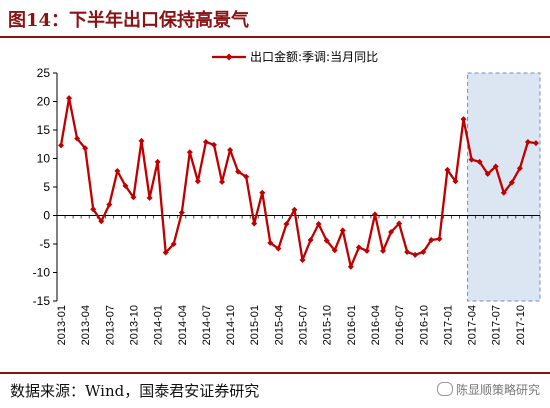  What do you see at coordinates (135, 391) in the screenshot?
I see `source-note: 数据来源：Wind，国泰君安证券研究` at bounding box center [135, 391].